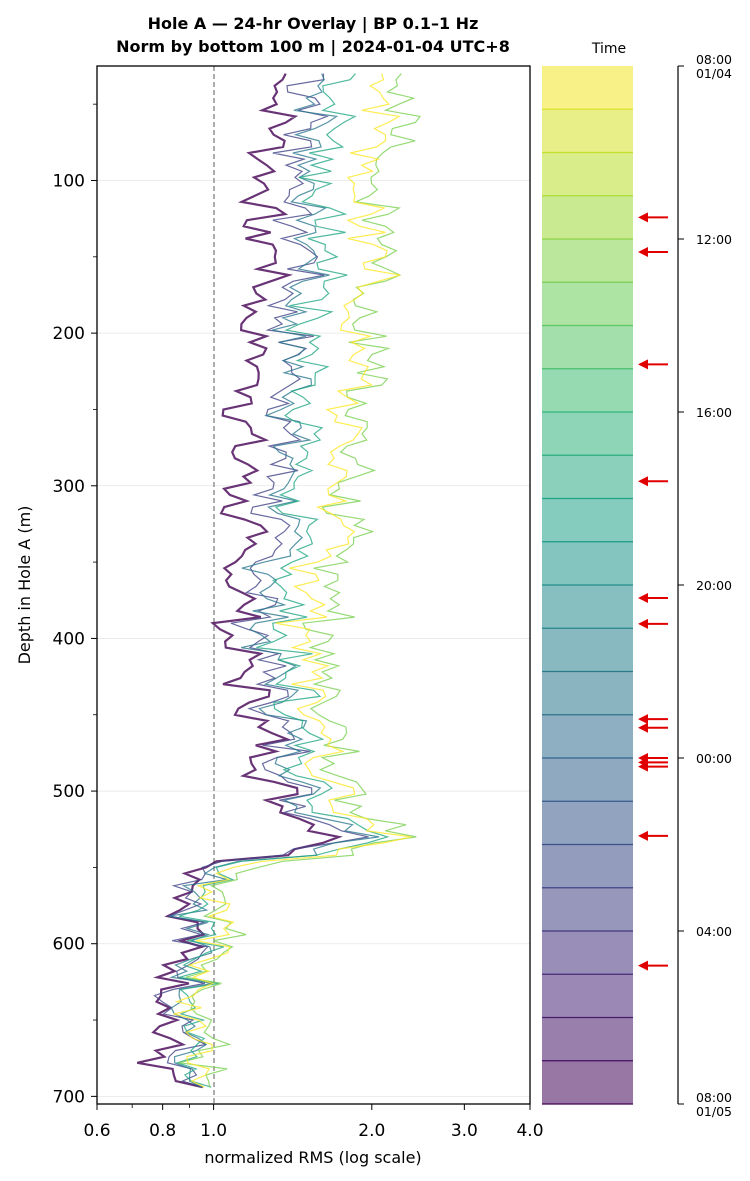  Describe the element at coordinates (69, 181) in the screenshot. I see `y-tick-label: 100` at that location.